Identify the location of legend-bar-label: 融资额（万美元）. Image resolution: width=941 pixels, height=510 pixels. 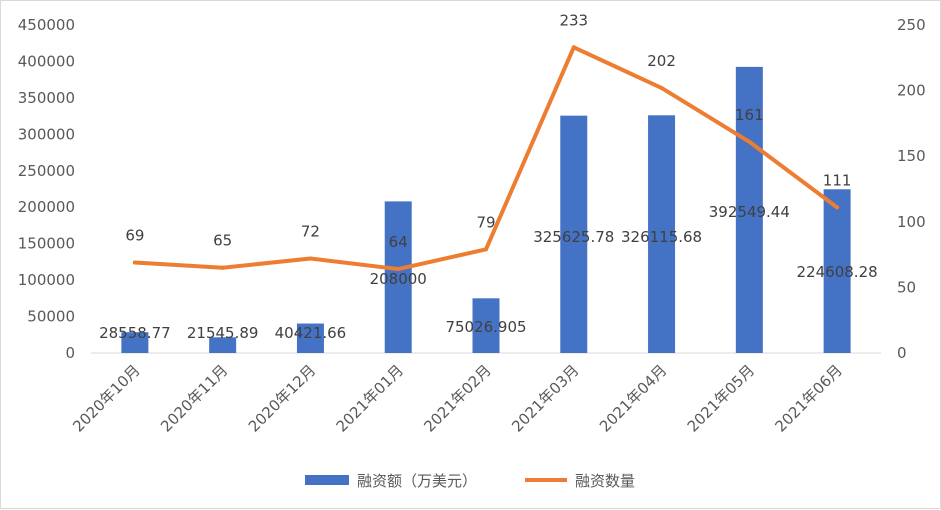
(417, 481).